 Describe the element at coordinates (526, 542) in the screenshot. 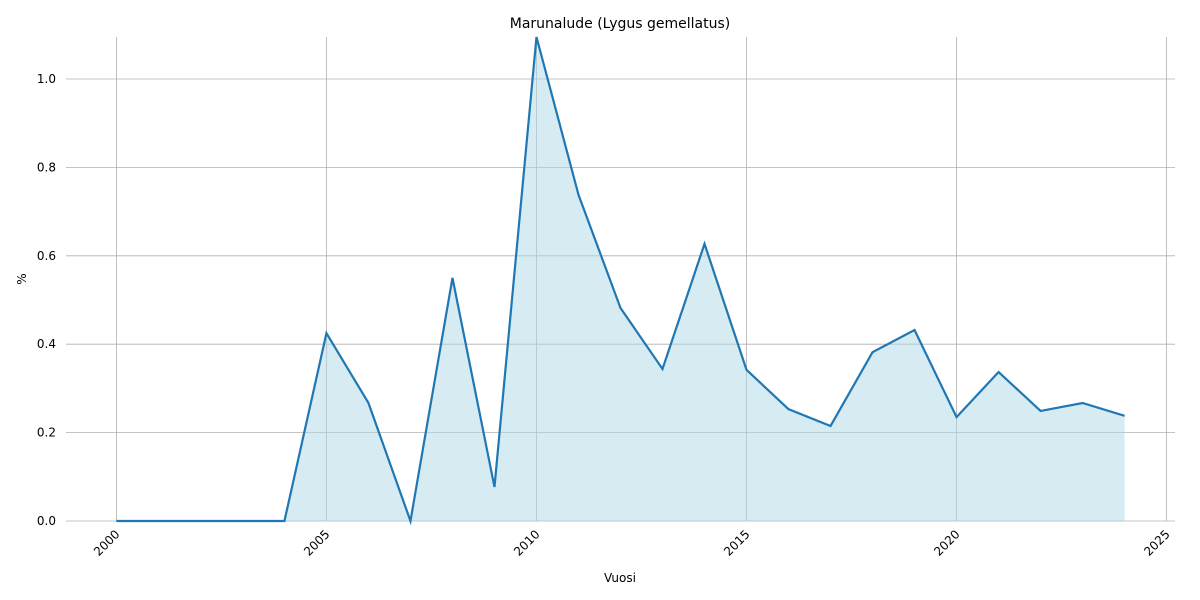

I see `x-tick-label: 2010` at that location.